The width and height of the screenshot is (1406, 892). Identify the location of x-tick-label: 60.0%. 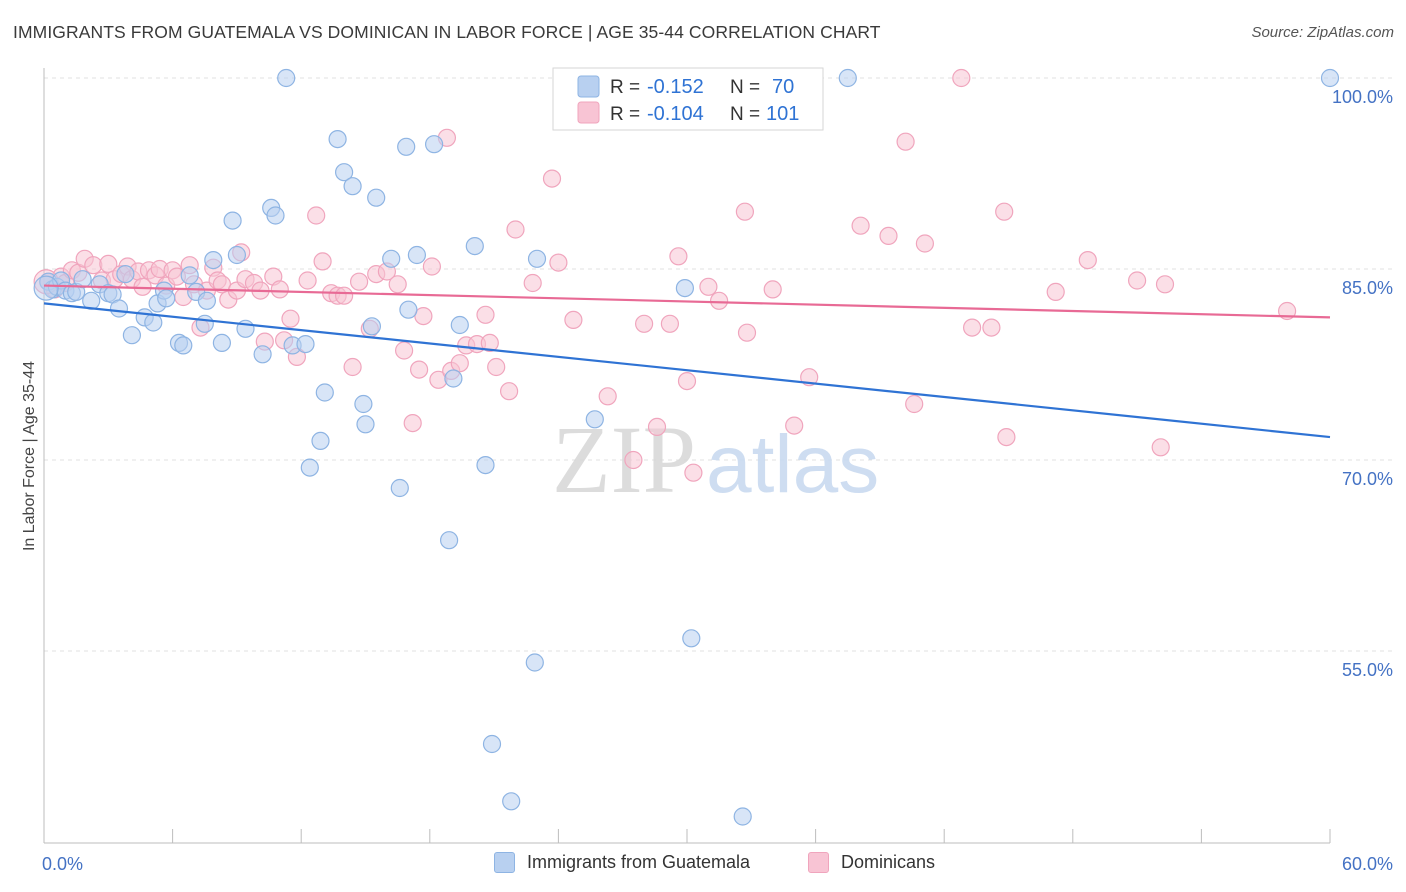
(1367, 864).